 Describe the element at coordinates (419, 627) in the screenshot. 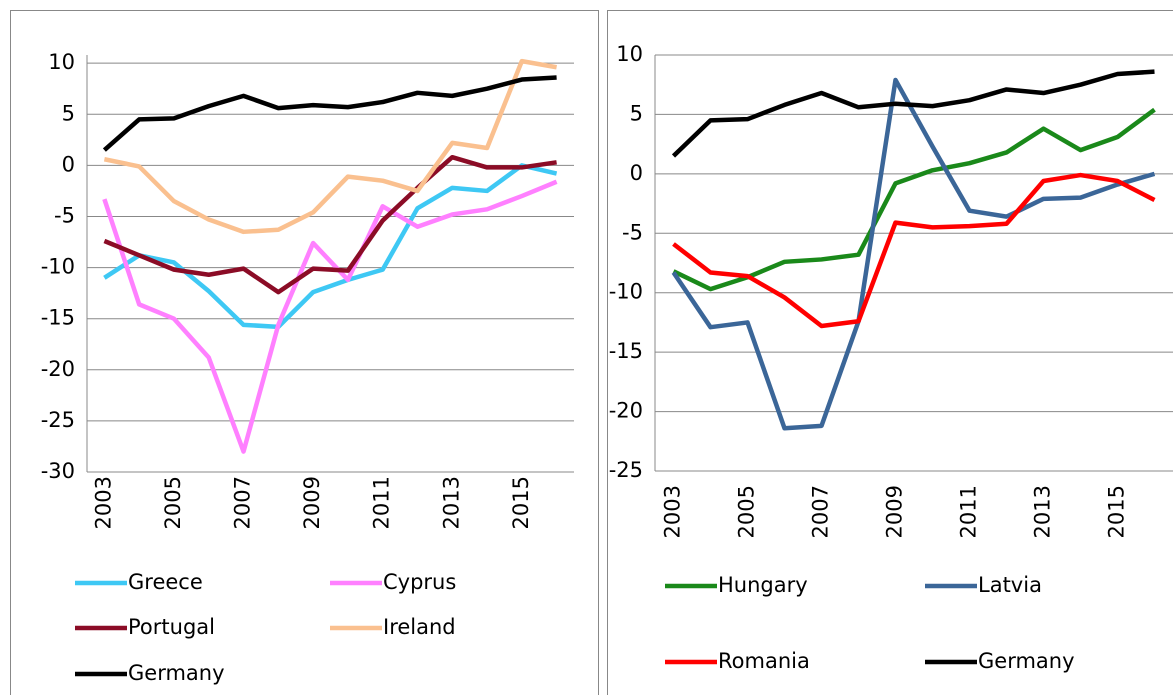

I see `legend-label: Ireland` at that location.